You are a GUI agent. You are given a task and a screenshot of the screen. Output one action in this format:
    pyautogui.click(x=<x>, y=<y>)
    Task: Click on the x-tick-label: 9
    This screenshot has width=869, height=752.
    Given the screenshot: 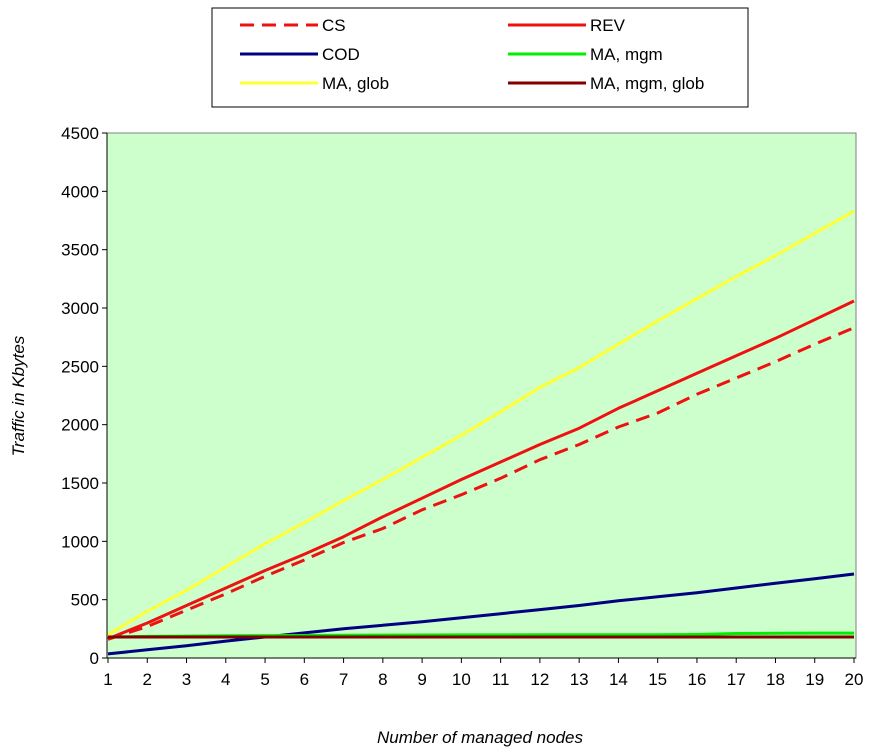 What is the action you would take?
    pyautogui.click(x=421, y=679)
    